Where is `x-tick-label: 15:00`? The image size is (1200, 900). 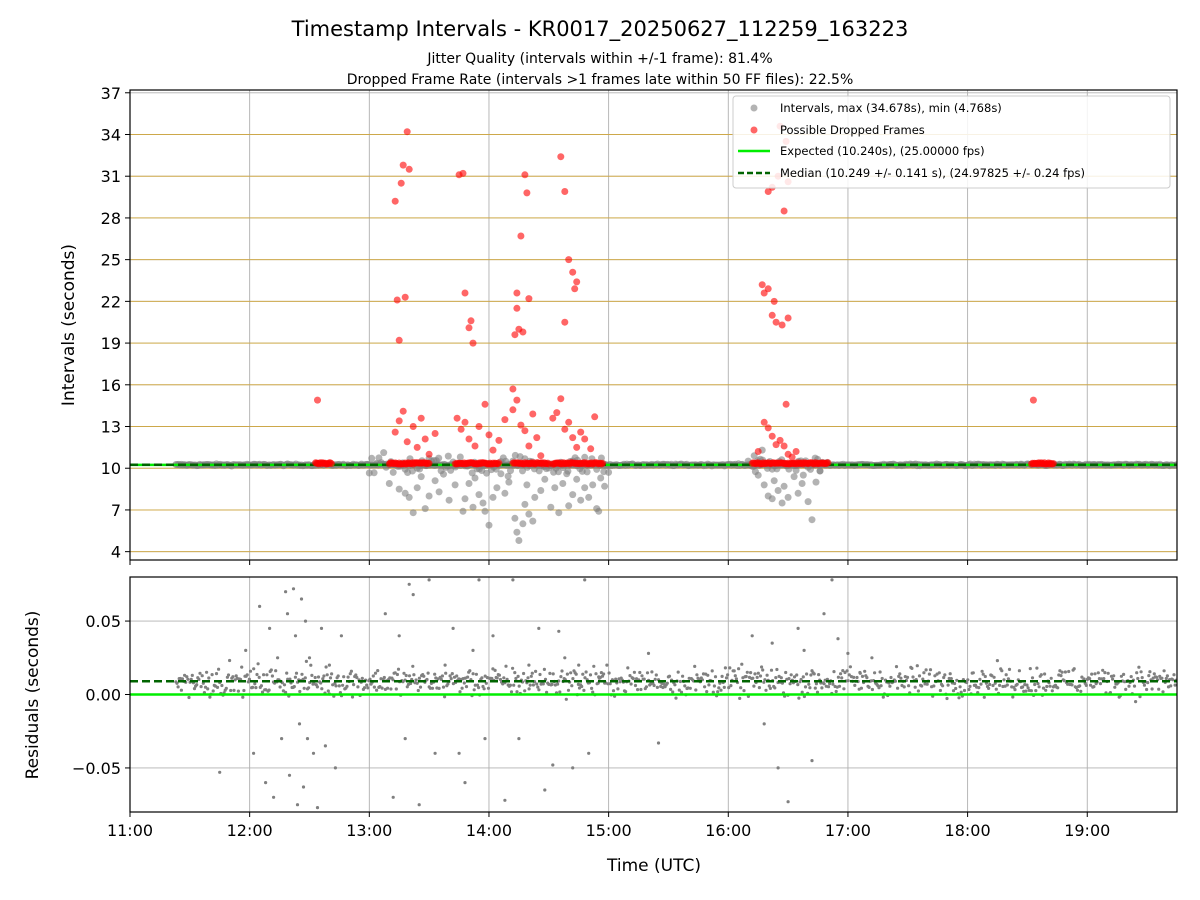 x-tick-label: 15:00 is located at coordinates (609, 830).